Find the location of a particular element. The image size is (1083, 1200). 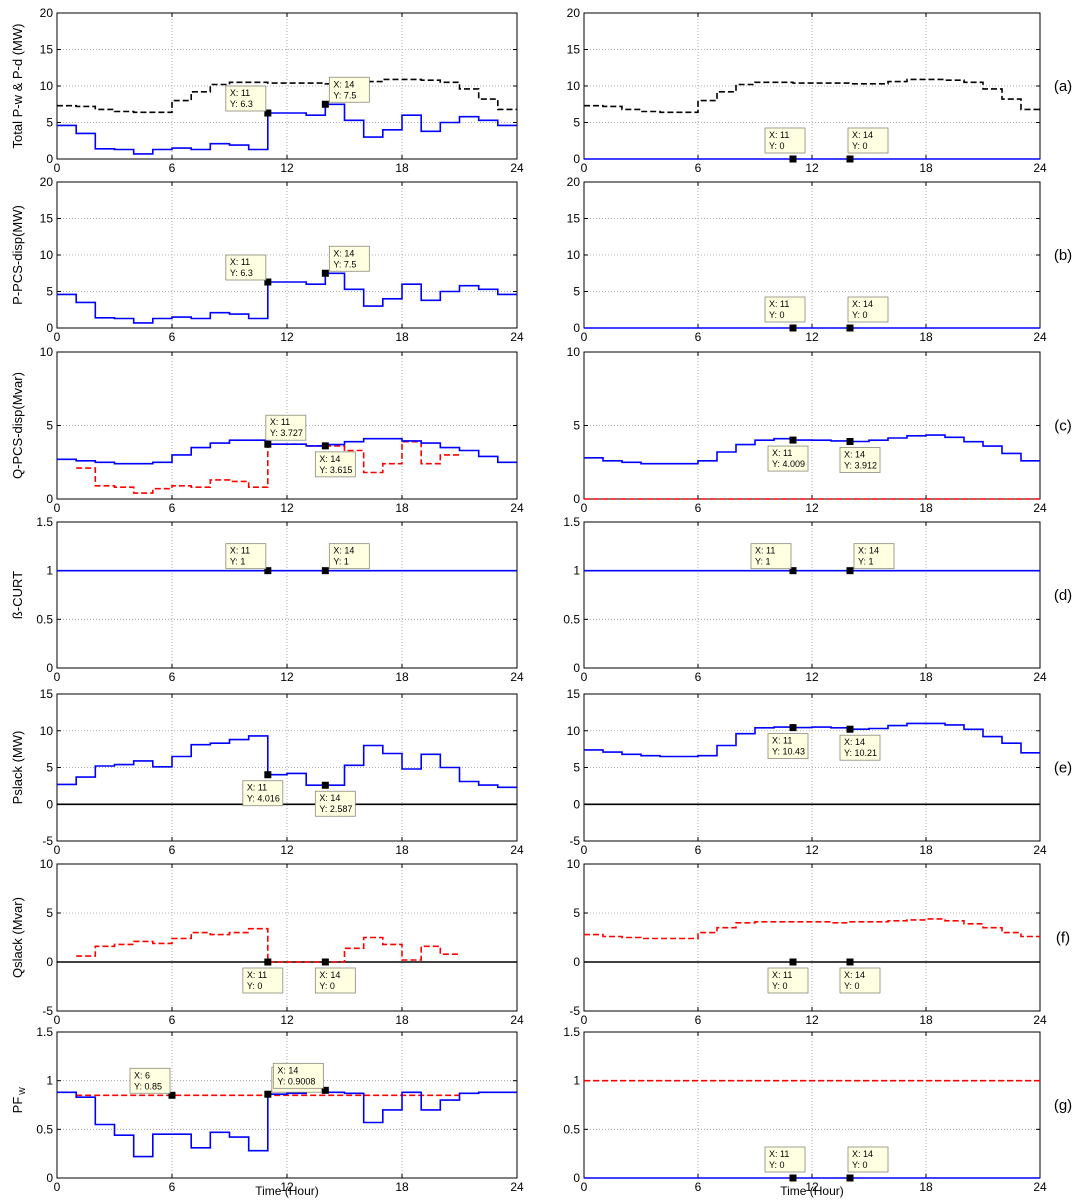

datatip-box: X: 14Y: 0 is located at coordinates (868, 140).